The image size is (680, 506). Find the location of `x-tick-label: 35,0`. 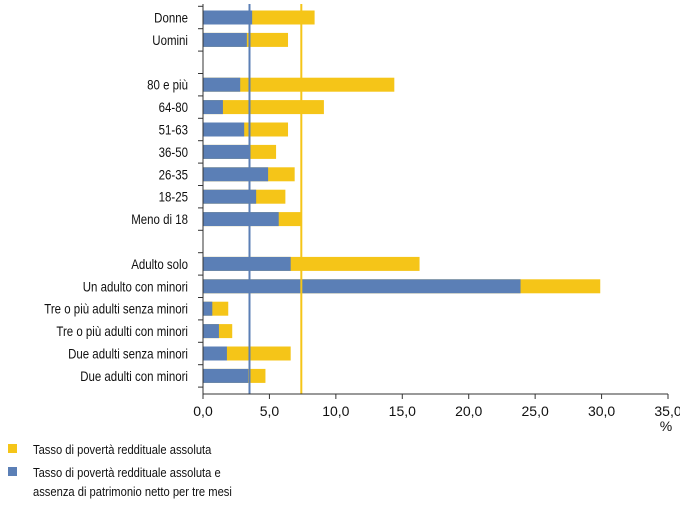

x-tick-label: 35,0 is located at coordinates (667, 411).